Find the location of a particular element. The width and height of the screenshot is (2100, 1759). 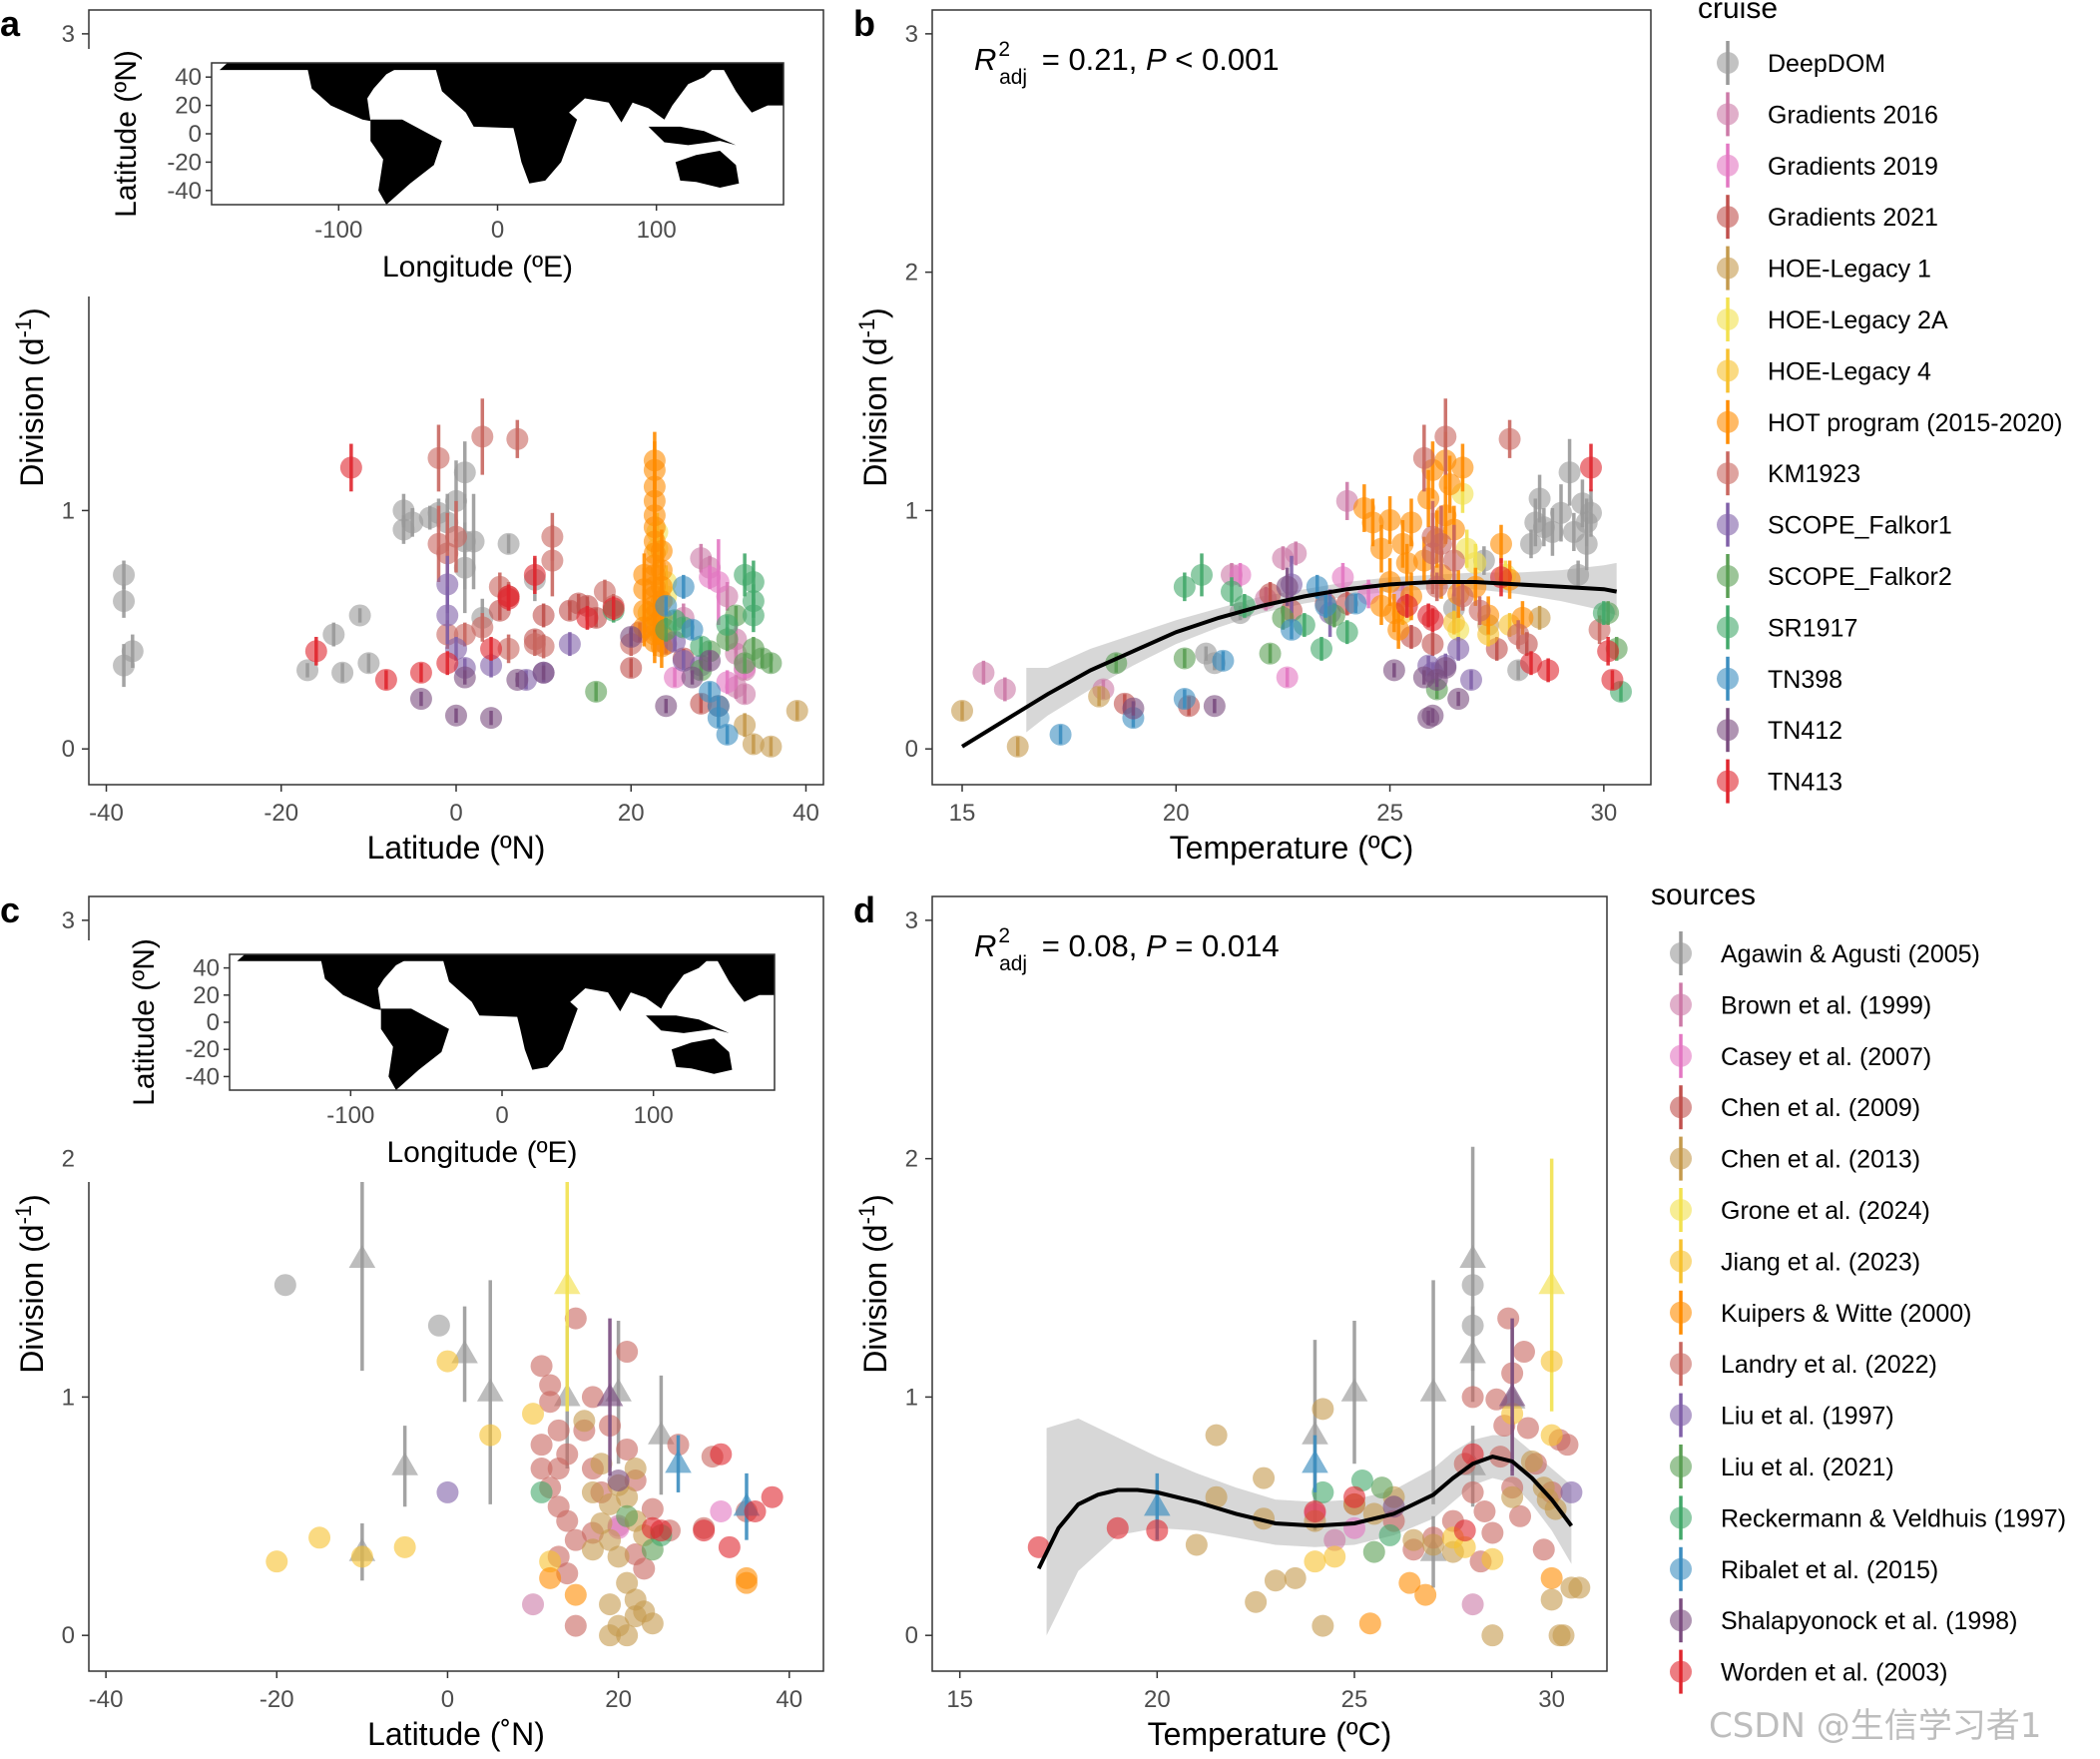

legend-label: DeepDOM is located at coordinates (1826, 64).